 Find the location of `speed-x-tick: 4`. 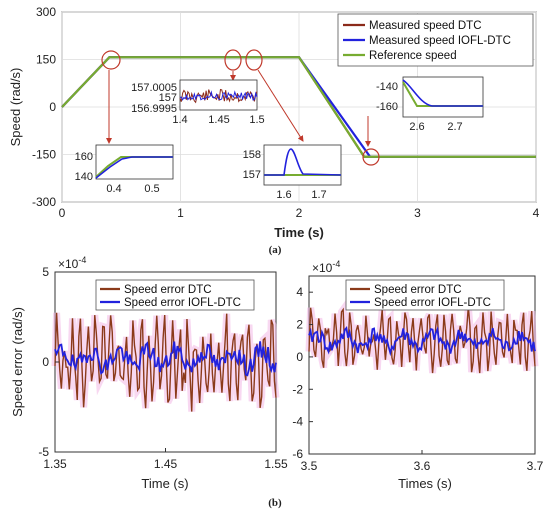

speed-x-tick: 4 is located at coordinates (536, 213).